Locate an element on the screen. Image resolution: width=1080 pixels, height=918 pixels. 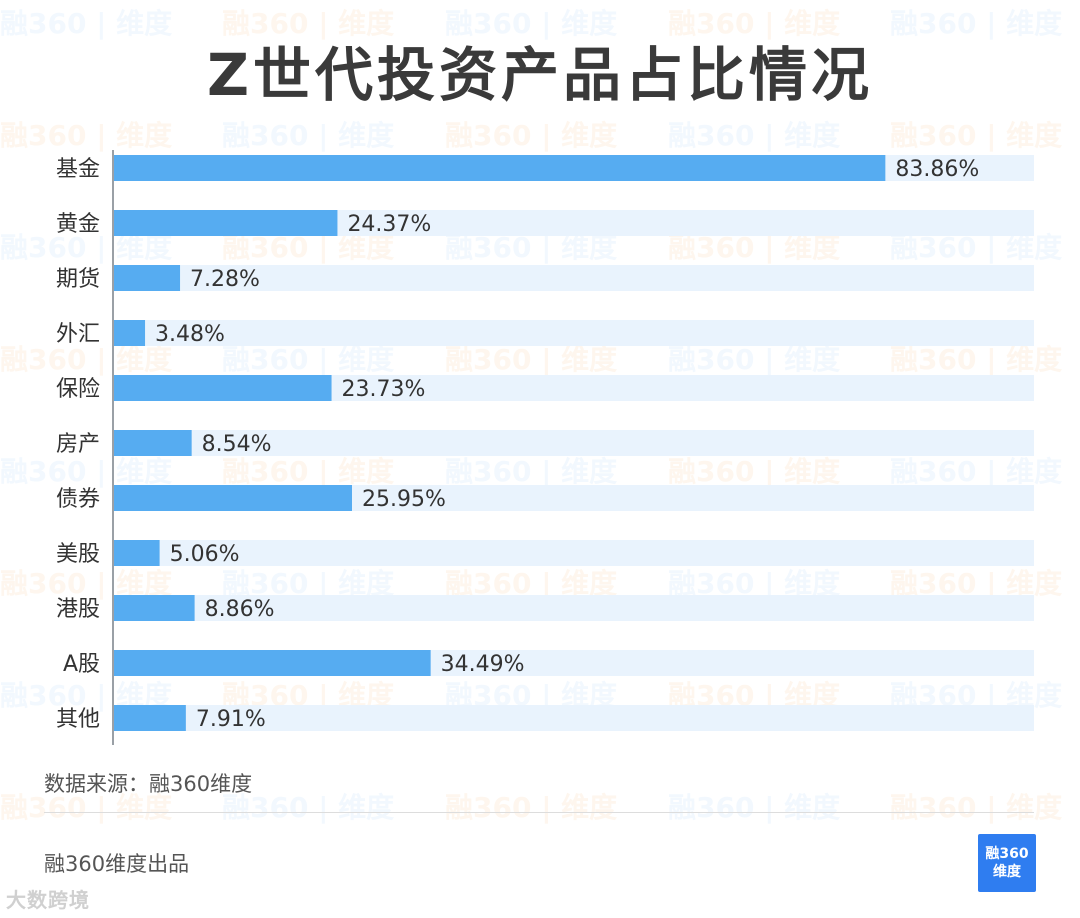
category-label: 期货 is located at coordinates (78, 279).